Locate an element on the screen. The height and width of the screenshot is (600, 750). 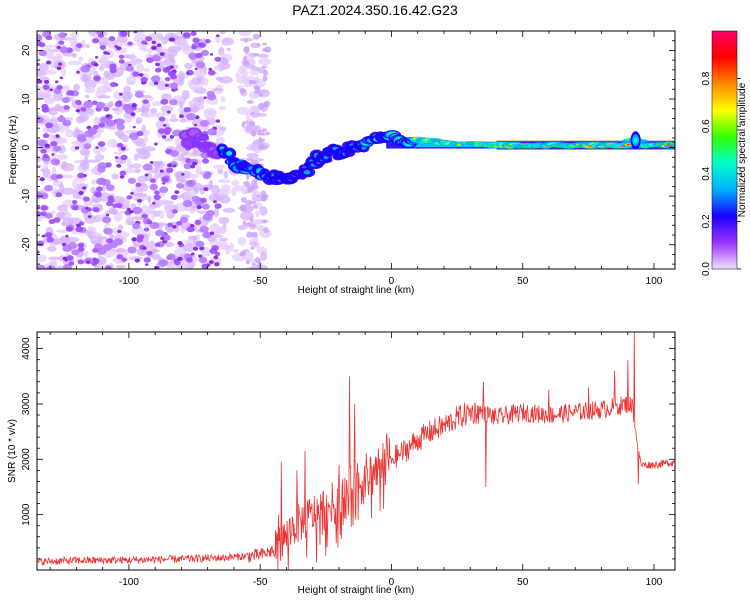
colorbar-ticks: 0.0 0.2 0.4 0.6 0.8 is located at coordinates (721, 173).